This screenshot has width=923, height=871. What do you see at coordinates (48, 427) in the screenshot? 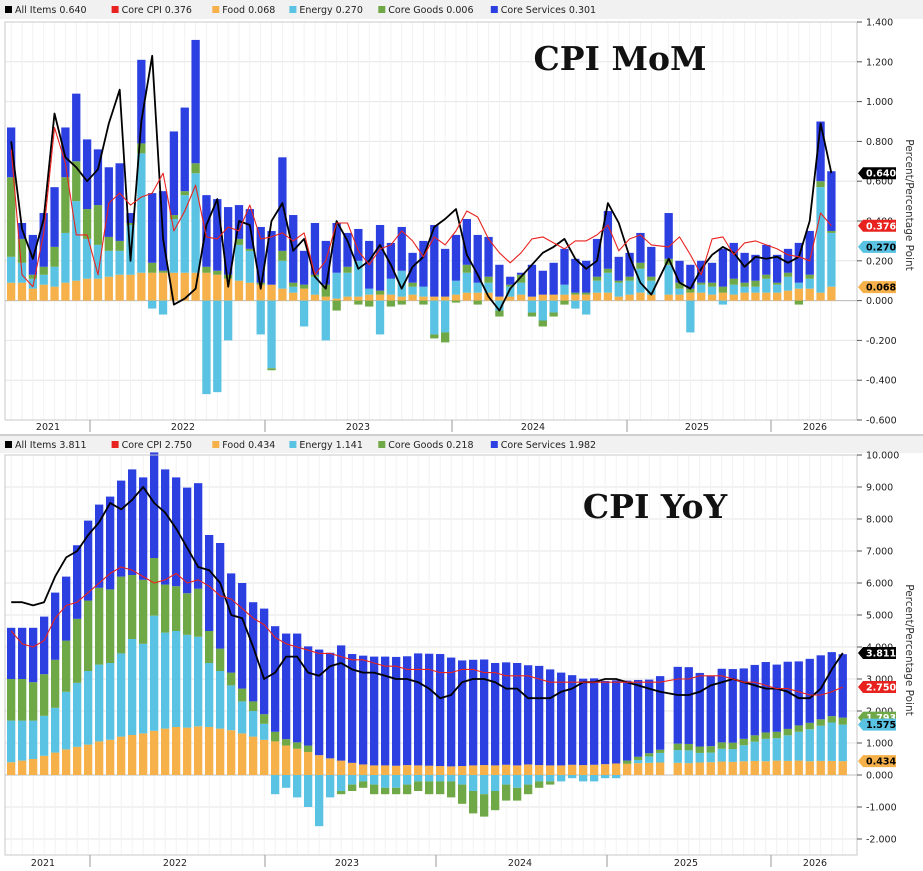
I see `mom-xtick-label-0: 2021` at bounding box center [48, 427].